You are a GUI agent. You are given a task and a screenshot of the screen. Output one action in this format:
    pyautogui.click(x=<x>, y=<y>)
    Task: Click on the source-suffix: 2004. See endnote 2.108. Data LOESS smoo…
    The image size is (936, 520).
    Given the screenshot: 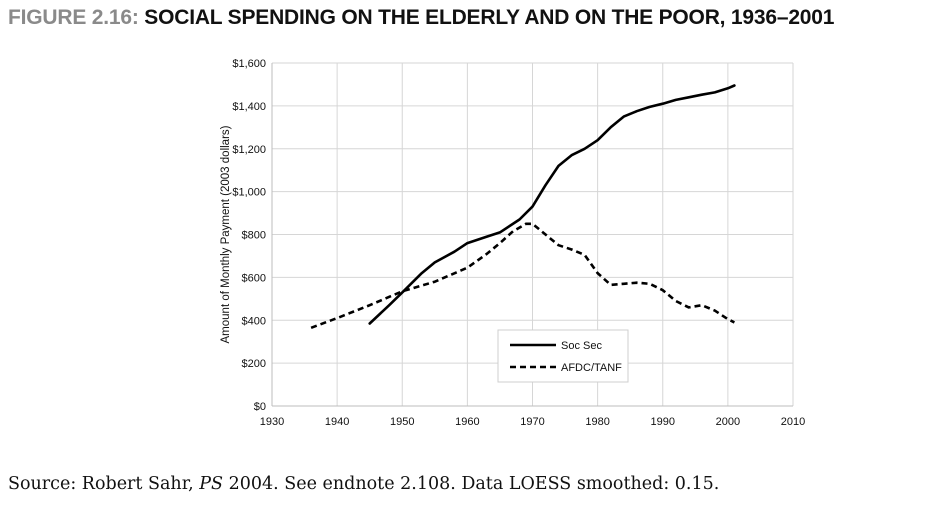 What is the action you would take?
    pyautogui.click(x=471, y=484)
    